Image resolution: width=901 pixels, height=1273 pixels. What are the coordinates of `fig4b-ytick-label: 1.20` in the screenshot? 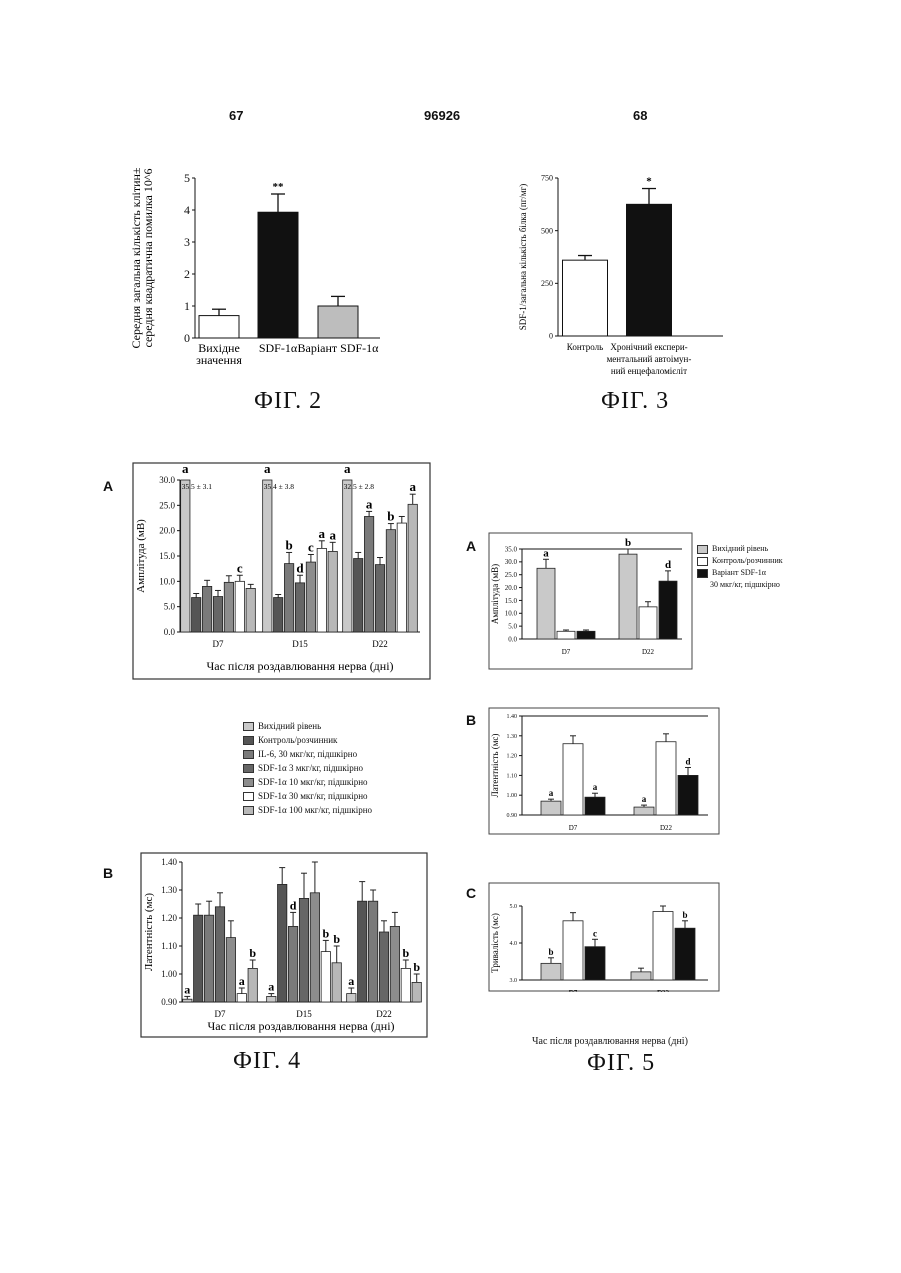 It's located at (169, 918).